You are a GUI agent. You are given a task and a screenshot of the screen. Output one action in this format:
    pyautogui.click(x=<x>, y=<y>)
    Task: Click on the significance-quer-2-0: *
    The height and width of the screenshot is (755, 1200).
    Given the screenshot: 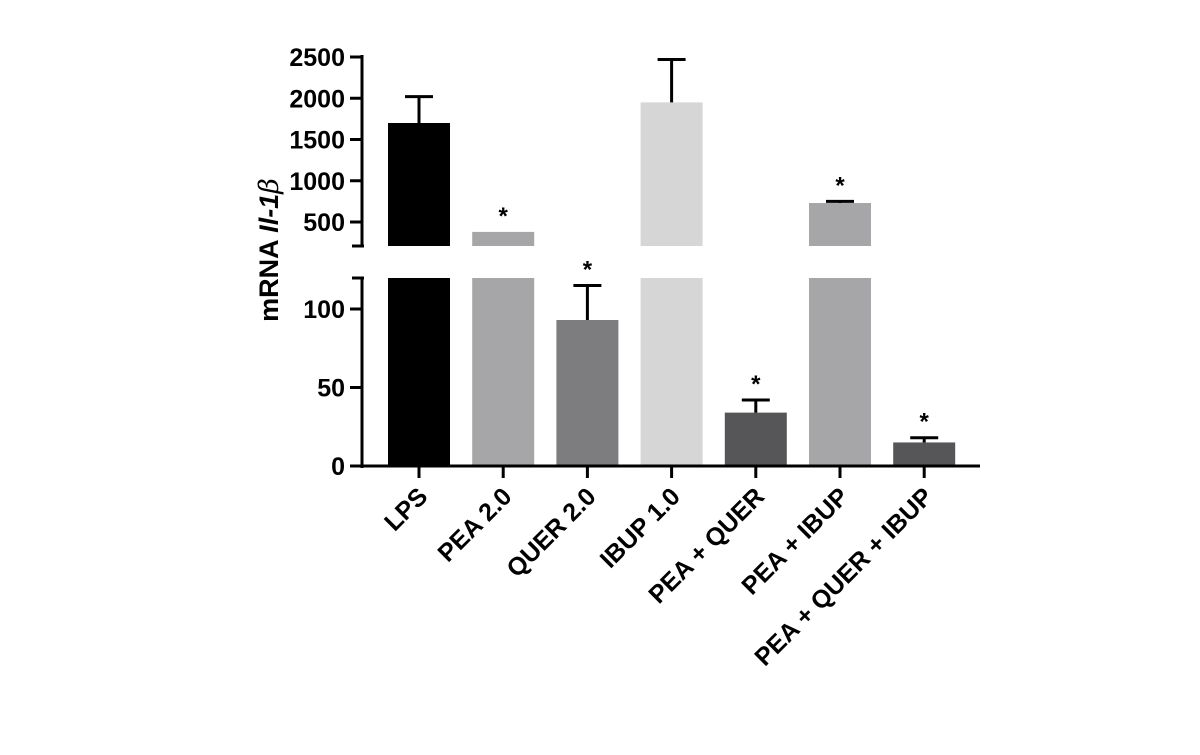 What is the action you would take?
    pyautogui.click(x=588, y=269)
    